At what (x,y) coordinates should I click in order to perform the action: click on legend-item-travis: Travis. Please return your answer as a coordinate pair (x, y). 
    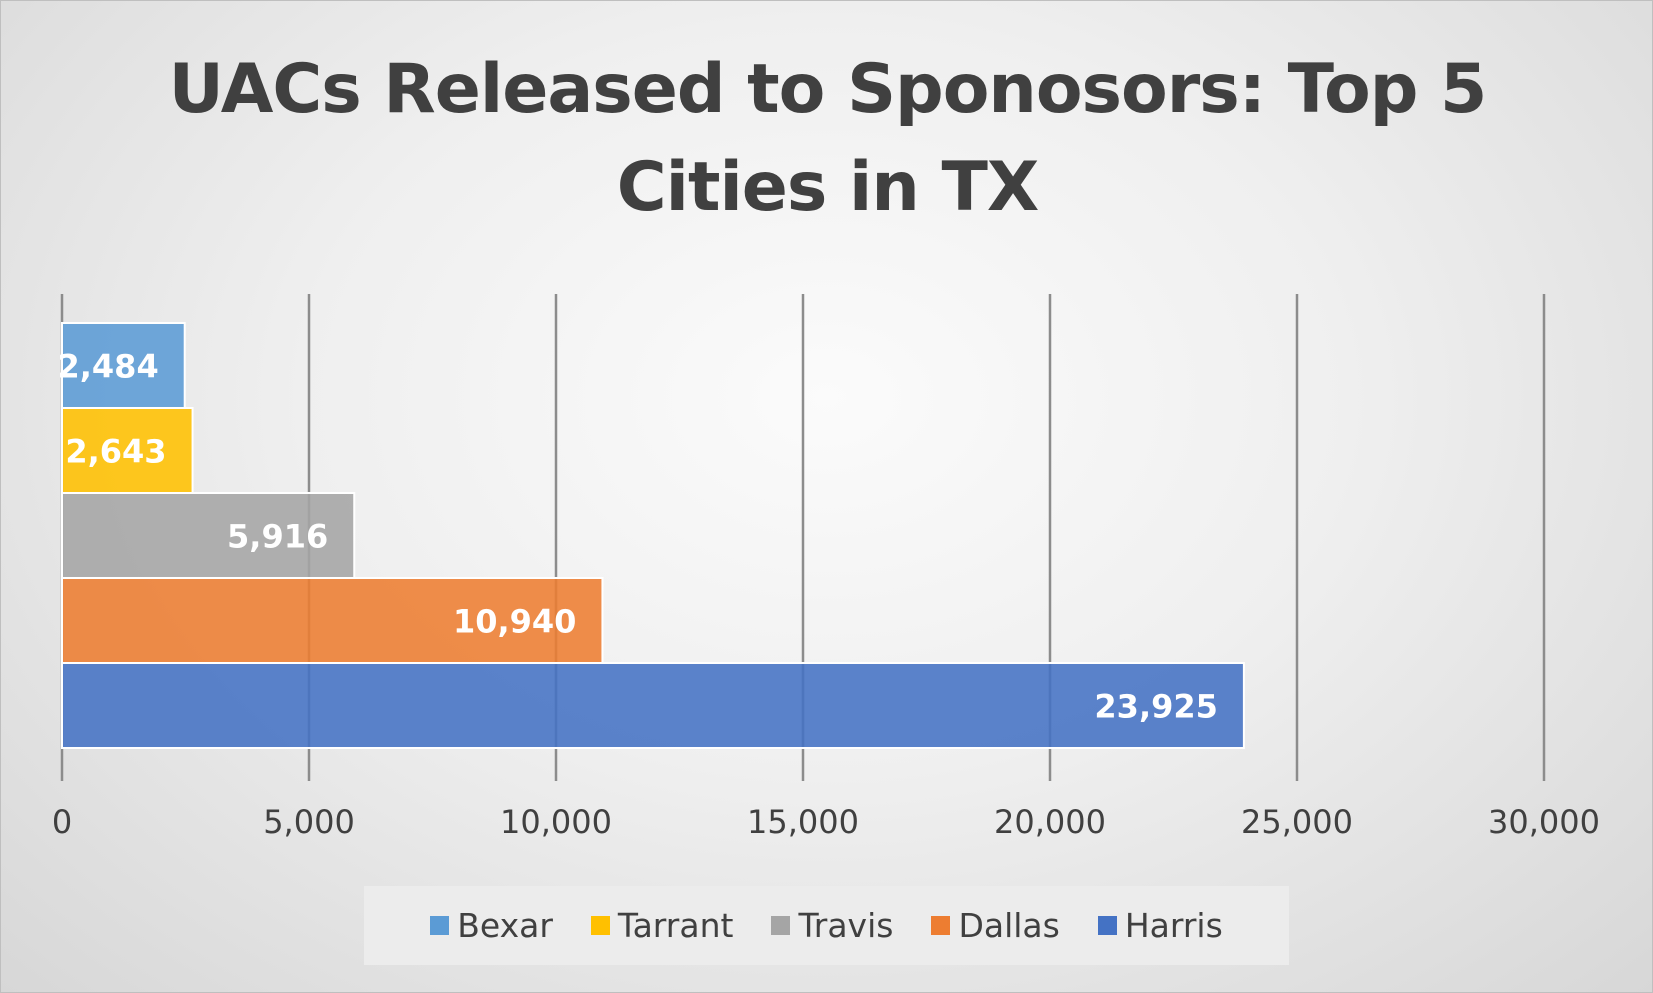
    Looking at the image, I should click on (832, 925).